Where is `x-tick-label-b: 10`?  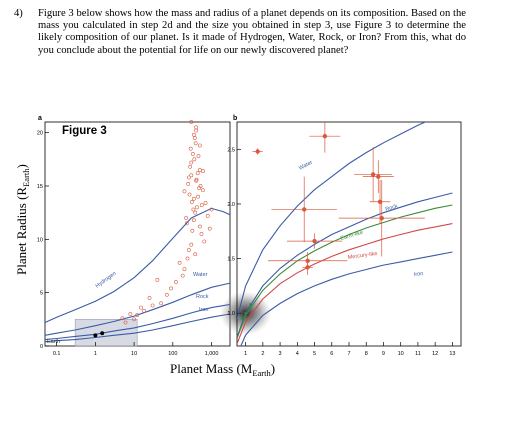 x-tick-label-b: 10 is located at coordinates (401, 354).